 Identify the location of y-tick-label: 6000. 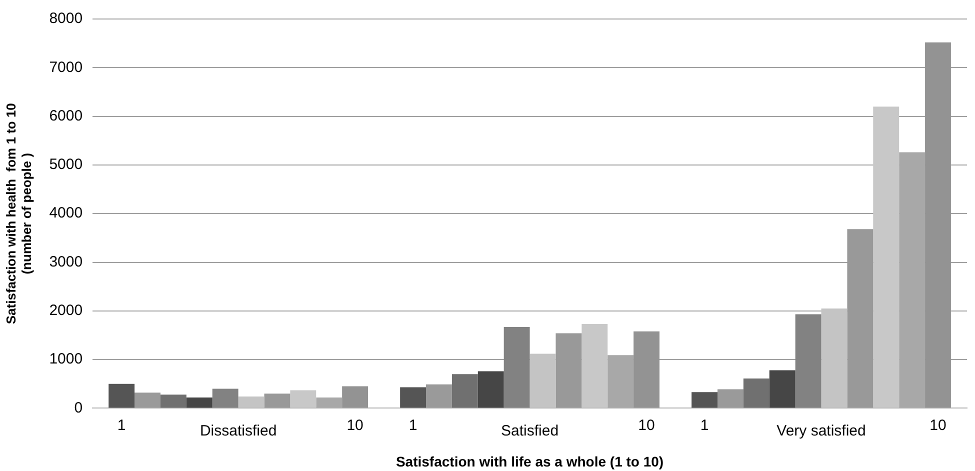
(66, 115).